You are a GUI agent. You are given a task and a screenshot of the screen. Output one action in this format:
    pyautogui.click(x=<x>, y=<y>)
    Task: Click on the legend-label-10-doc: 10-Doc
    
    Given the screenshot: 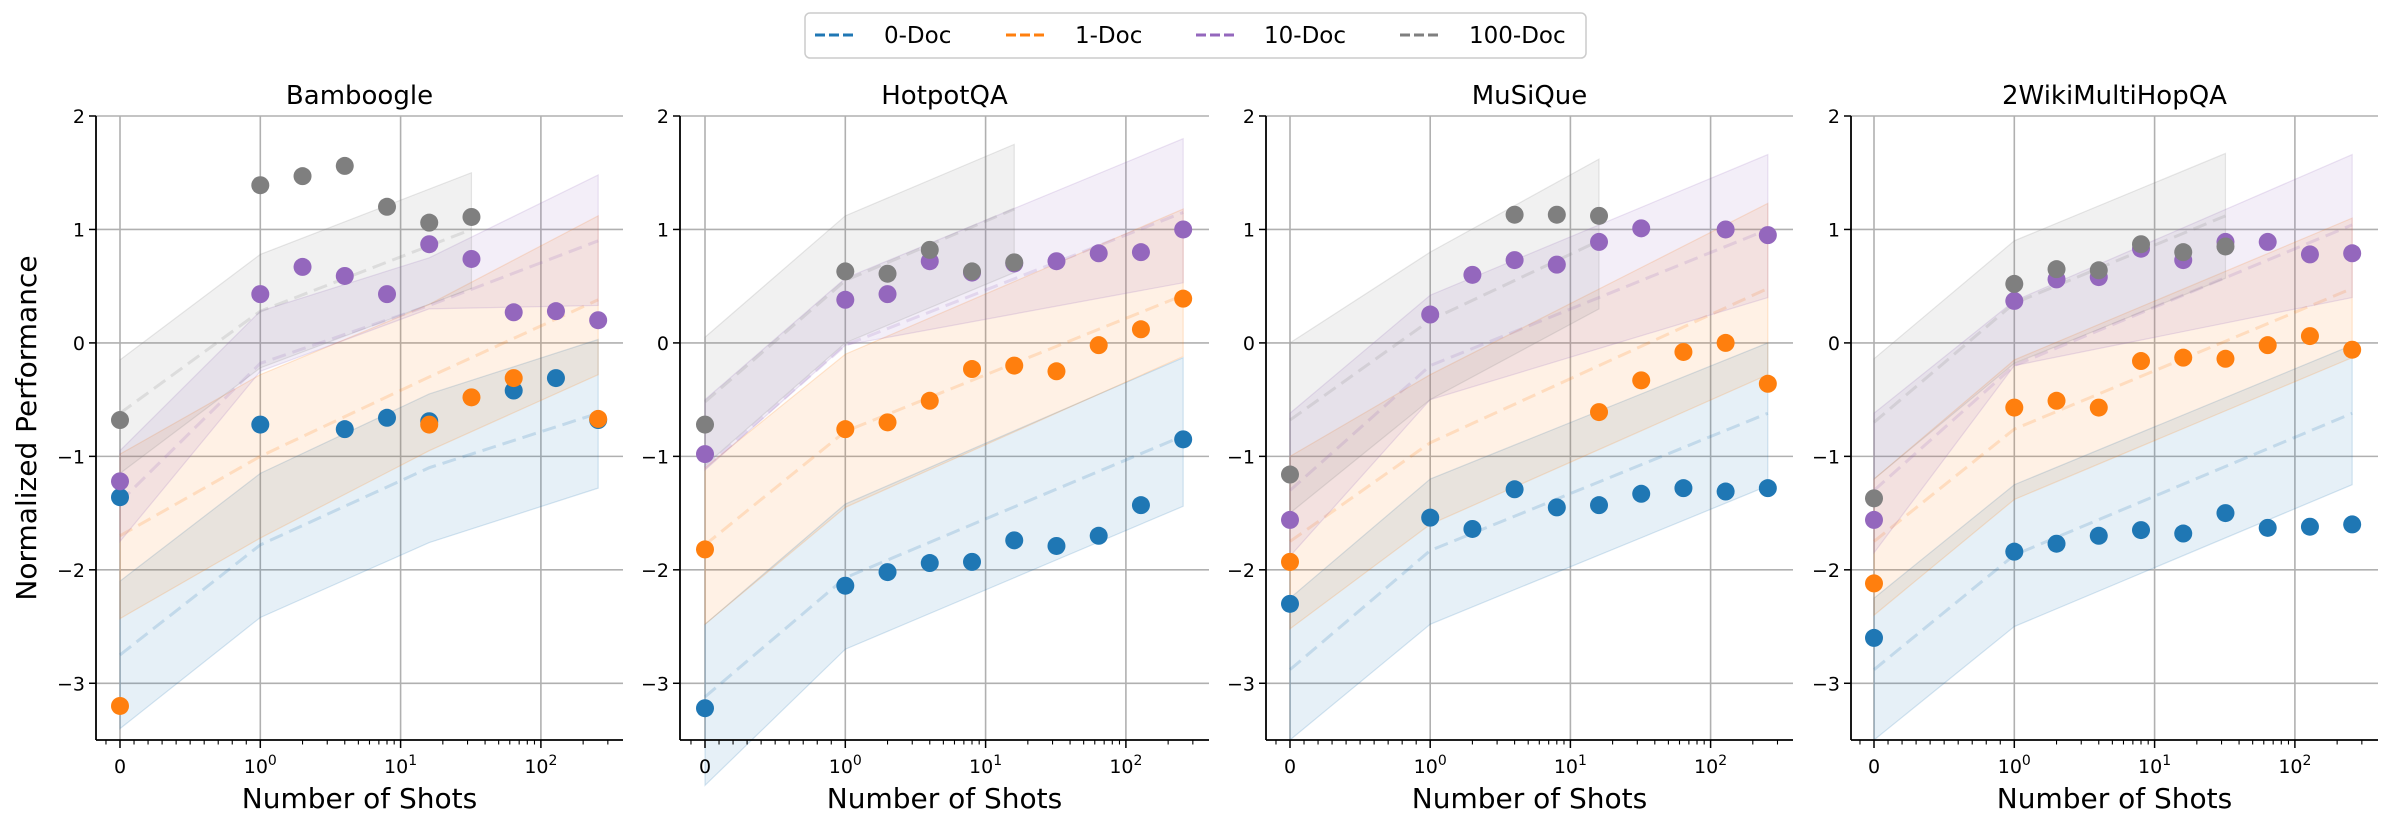 What is the action you would take?
    pyautogui.click(x=1305, y=36)
    